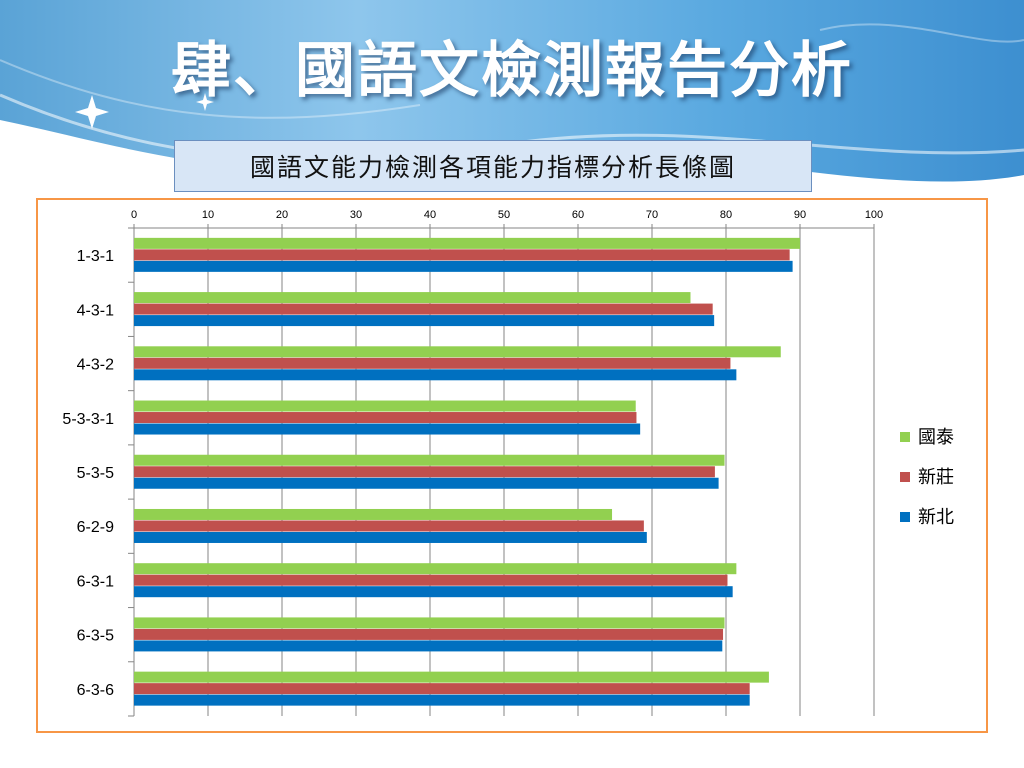 This screenshot has height=768, width=1024. What do you see at coordinates (95, 310) in the screenshot?
I see `category-label: 4-3-1` at bounding box center [95, 310].